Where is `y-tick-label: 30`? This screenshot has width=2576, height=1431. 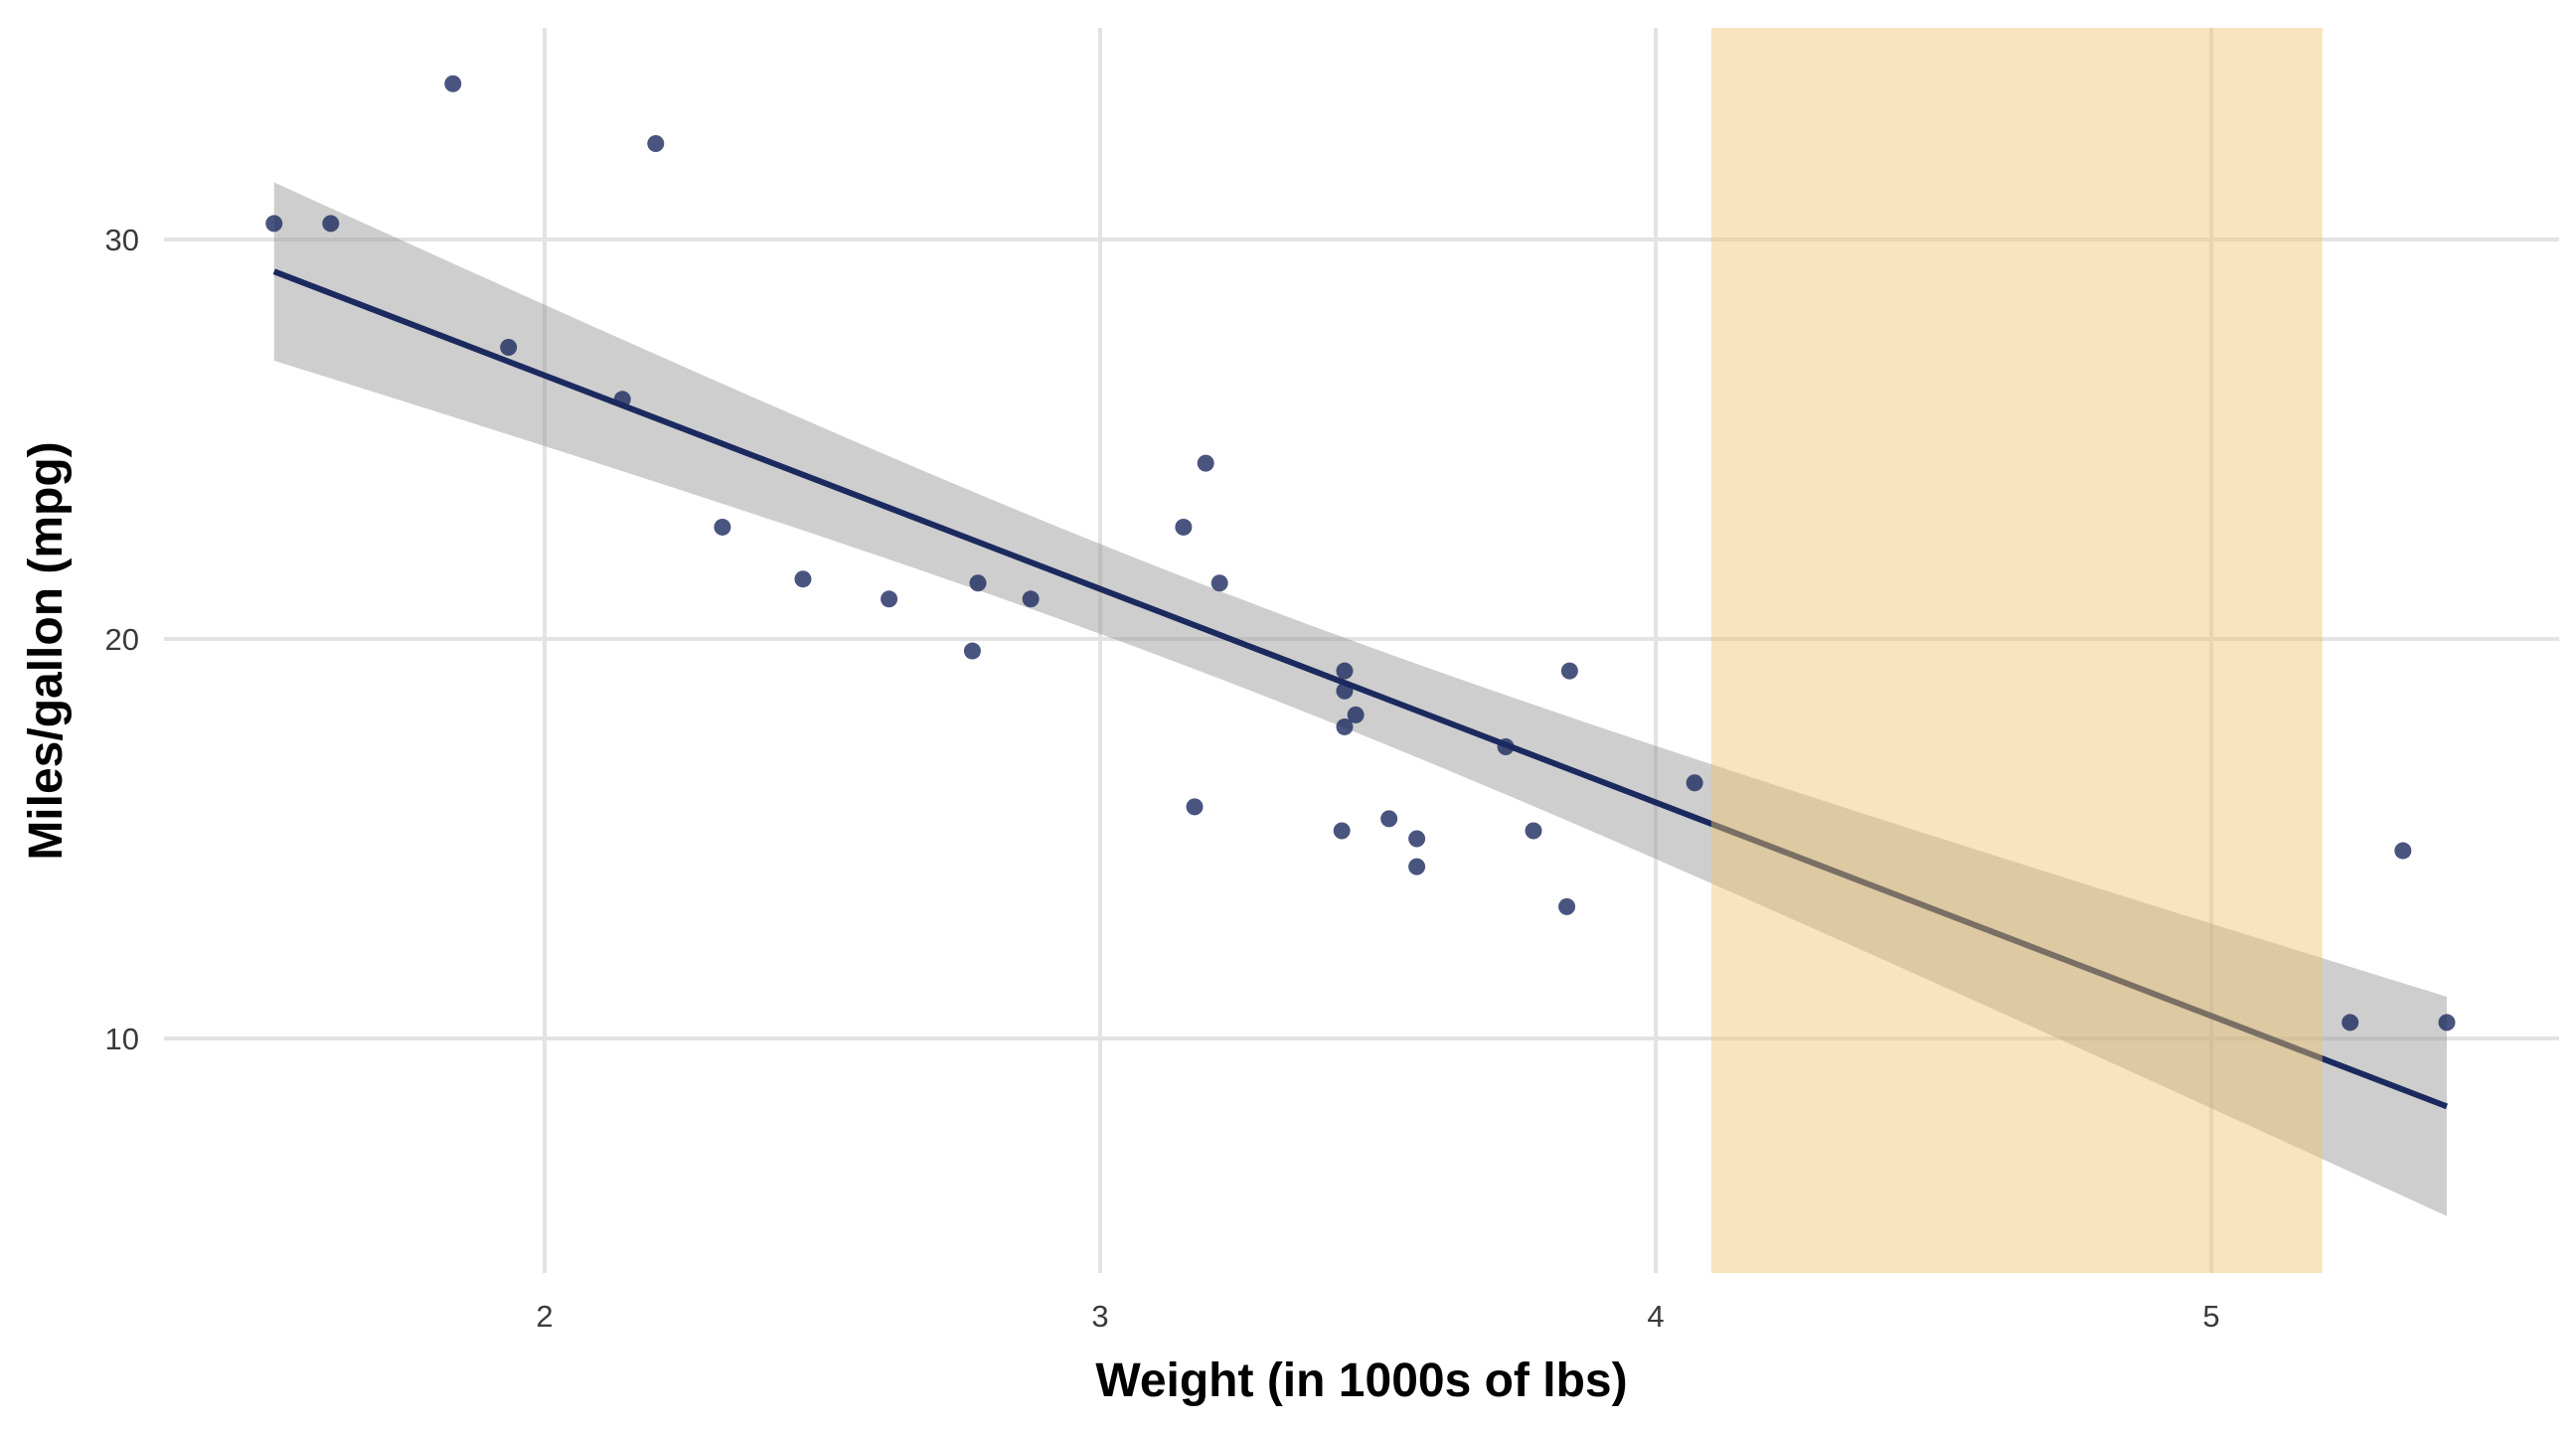 y-tick-label: 30 is located at coordinates (122, 240).